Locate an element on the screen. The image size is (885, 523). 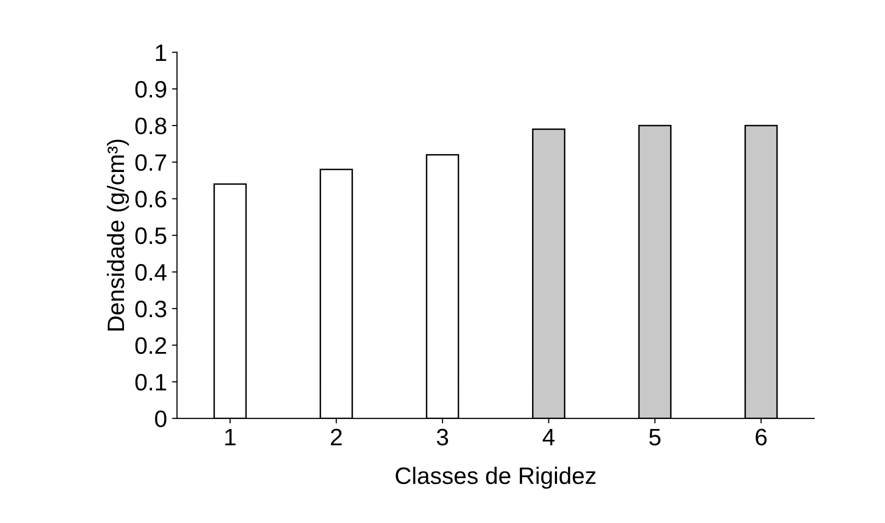
x-tick-label: 3 is located at coordinates (442, 437).